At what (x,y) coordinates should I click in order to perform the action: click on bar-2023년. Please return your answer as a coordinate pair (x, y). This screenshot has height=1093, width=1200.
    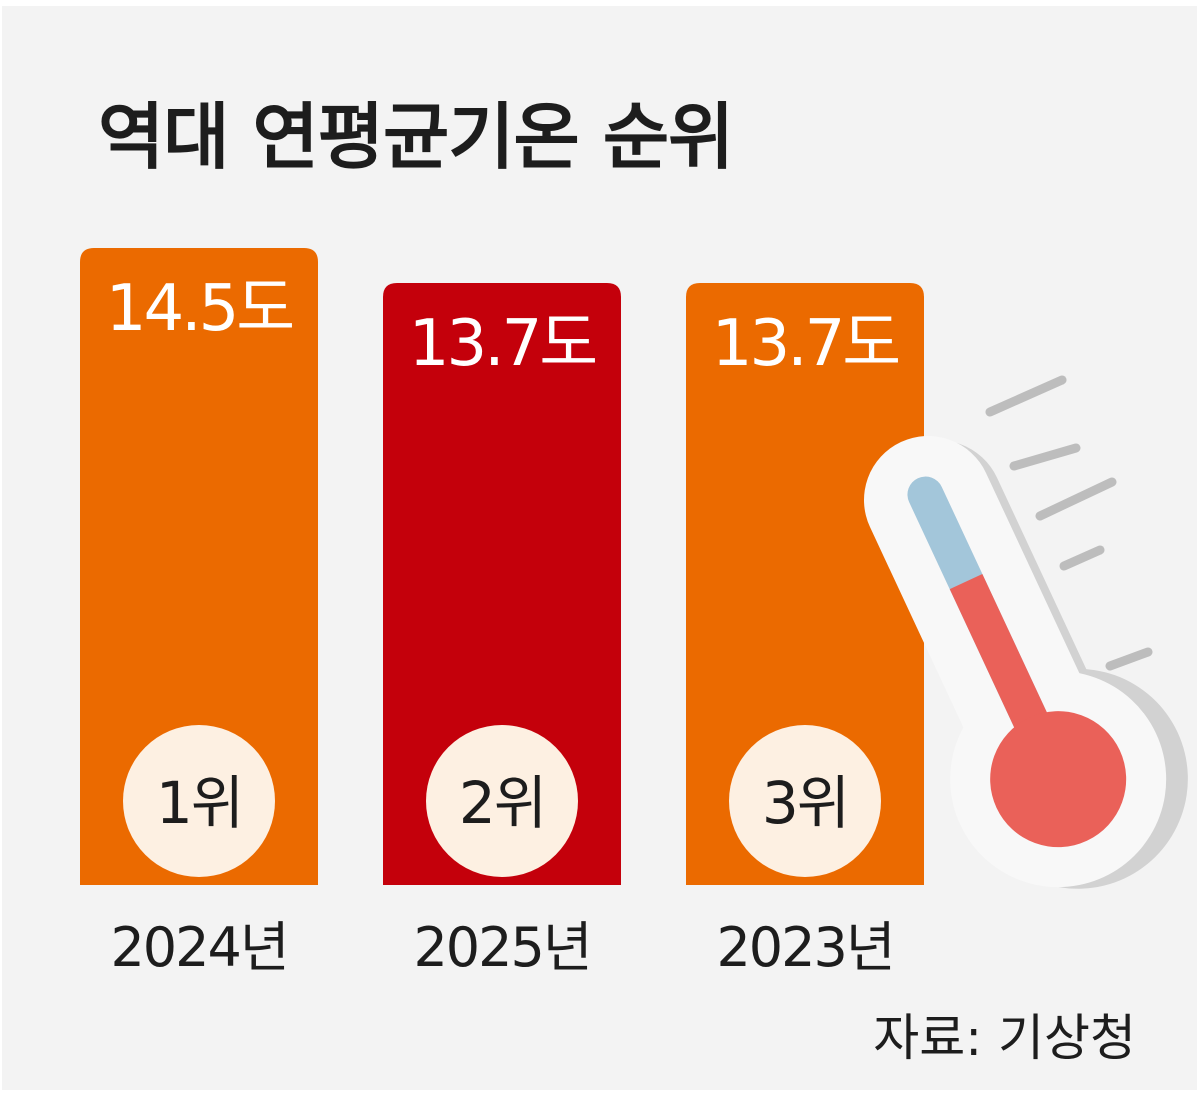
    Looking at the image, I should click on (805, 584).